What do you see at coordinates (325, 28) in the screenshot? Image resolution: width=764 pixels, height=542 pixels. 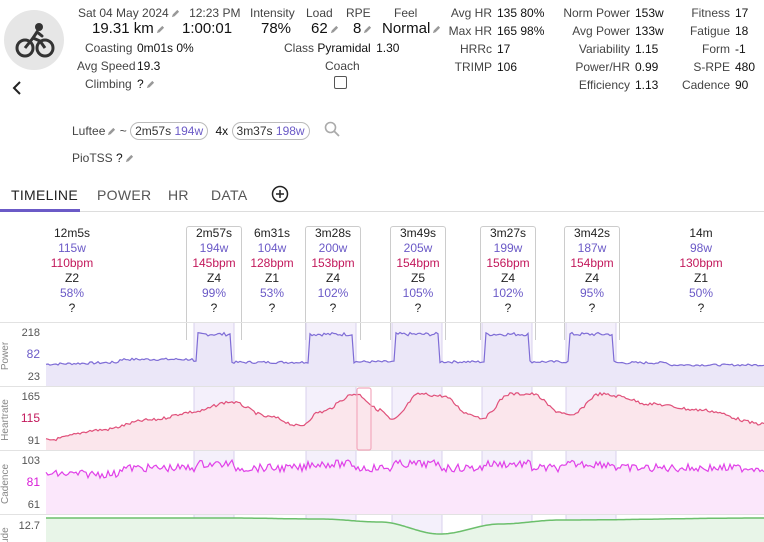 I see `load-value: 62` at bounding box center [325, 28].